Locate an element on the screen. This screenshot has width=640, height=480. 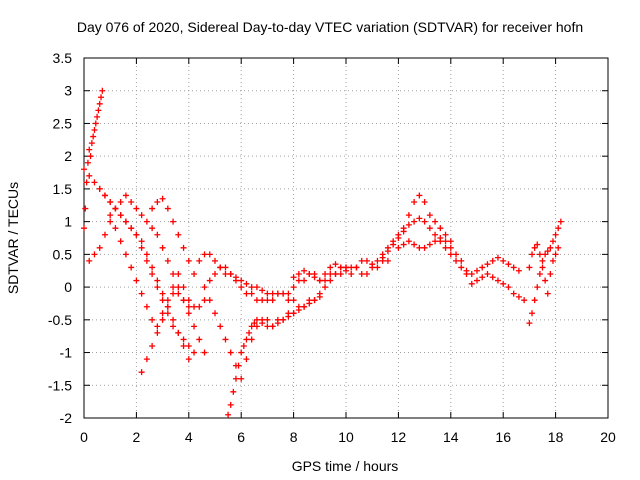
series-tracks-a is located at coordinates (93, 159).